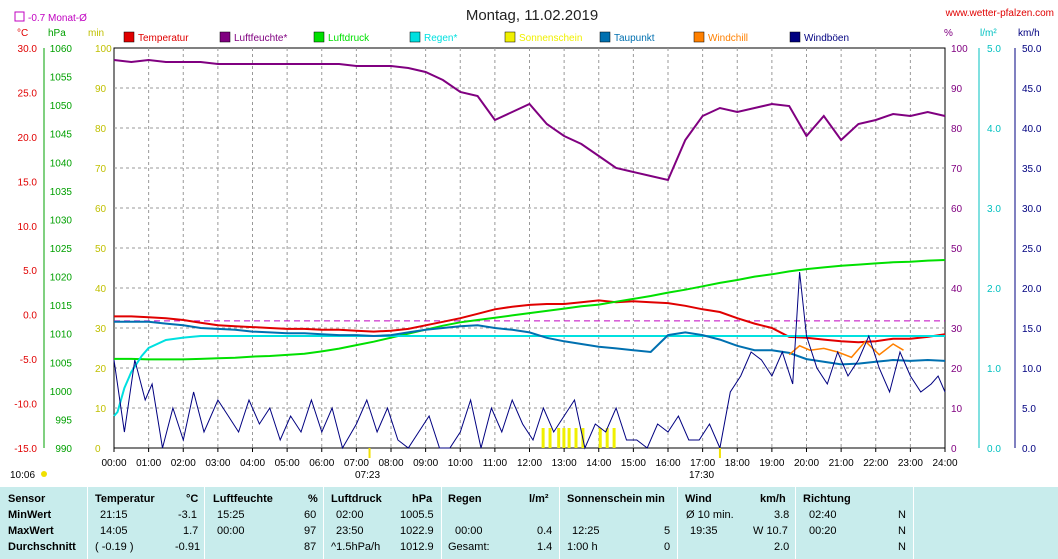 The height and width of the screenshot is (559, 1058). What do you see at coordinates (390, 463) in the screenshot?
I see `x-tick-label: 08:00` at bounding box center [390, 463].